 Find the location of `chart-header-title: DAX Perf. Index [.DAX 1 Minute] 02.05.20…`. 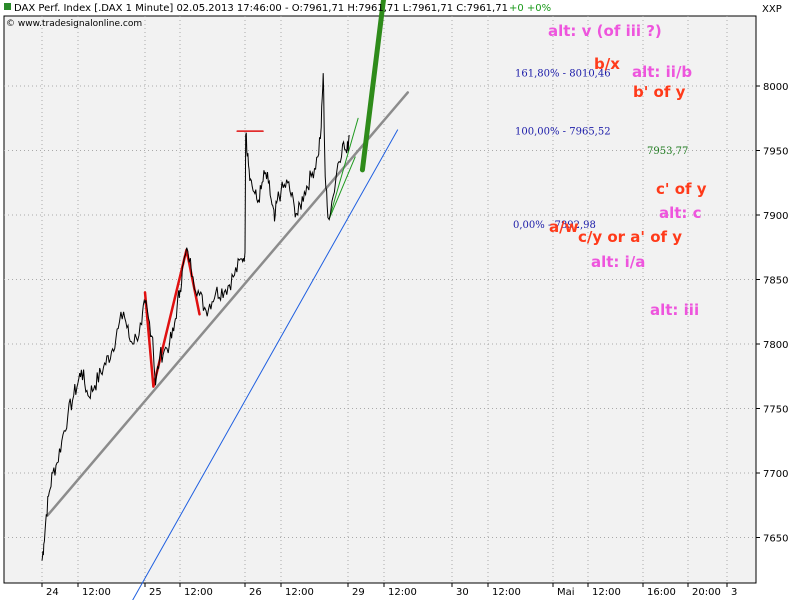

chart-header-title: DAX Perf. Index [.DAX 1 Minute] 02.05.20… is located at coordinates (261, 8).